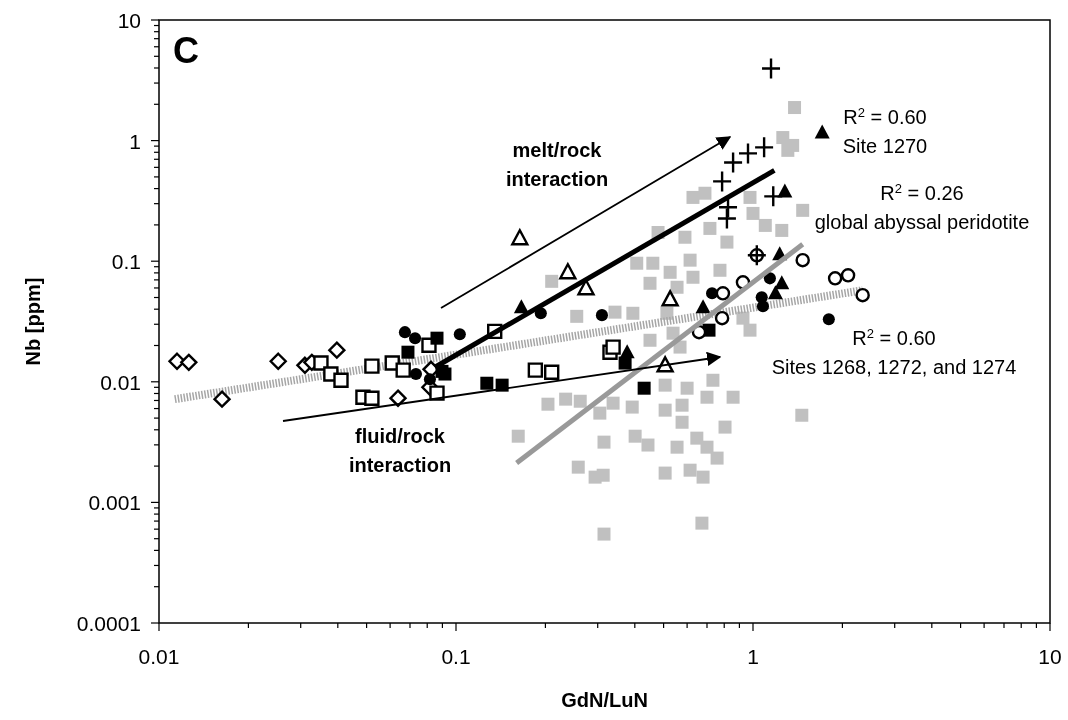 The height and width of the screenshot is (720, 1068). Describe the element at coordinates (922, 206) in the screenshot. I see `annotation: R$^{2}$ = 0.26 global abyssal peridotite` at that location.